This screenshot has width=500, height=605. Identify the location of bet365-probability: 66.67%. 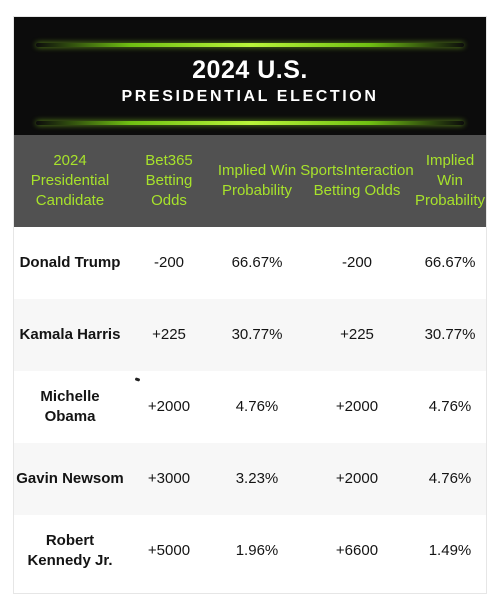
(257, 262).